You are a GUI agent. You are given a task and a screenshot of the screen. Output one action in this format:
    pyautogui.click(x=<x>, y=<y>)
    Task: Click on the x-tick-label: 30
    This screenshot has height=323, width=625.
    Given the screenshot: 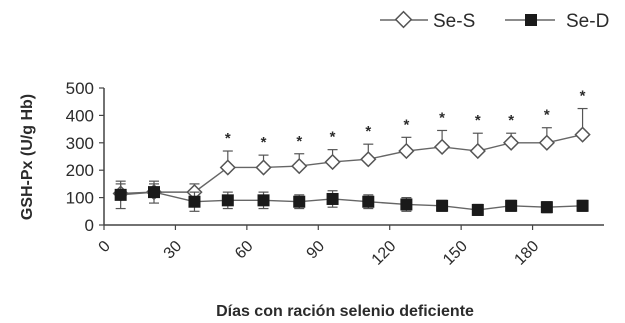 What is the action you would take?
    pyautogui.click(x=173, y=250)
    